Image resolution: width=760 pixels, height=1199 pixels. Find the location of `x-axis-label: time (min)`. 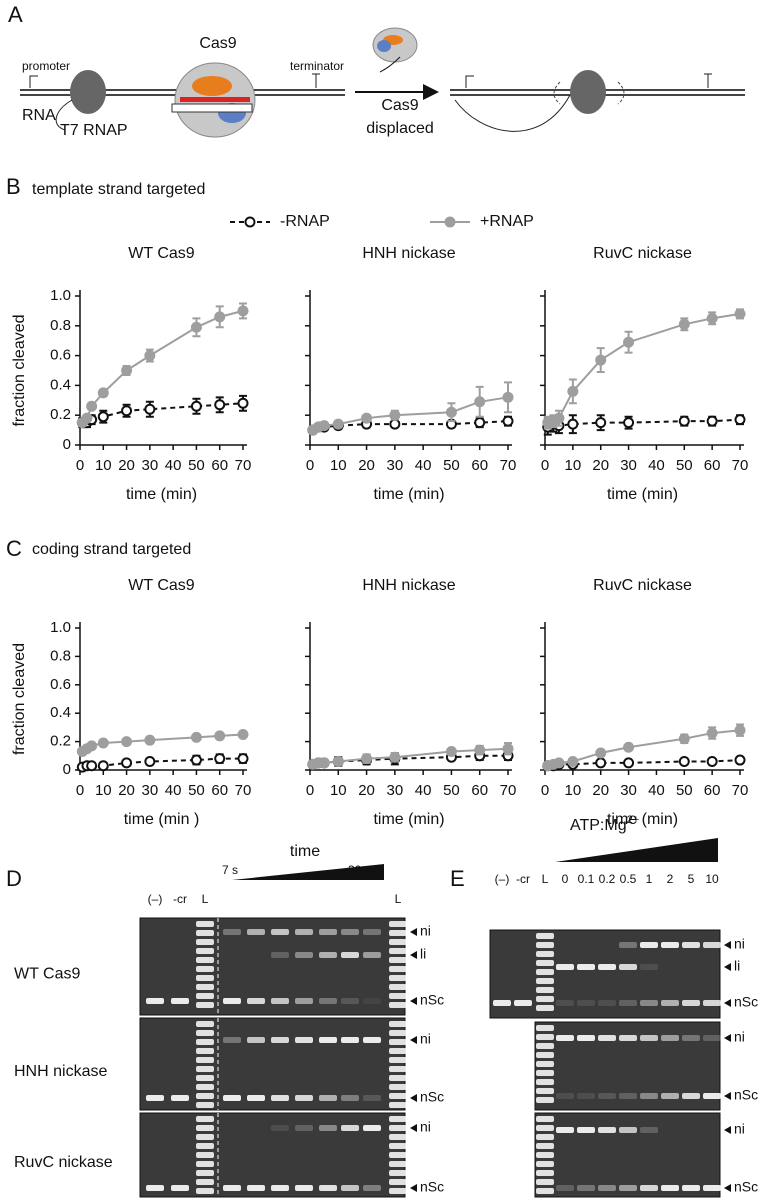

x-axis-label: time (min) is located at coordinates (642, 494).